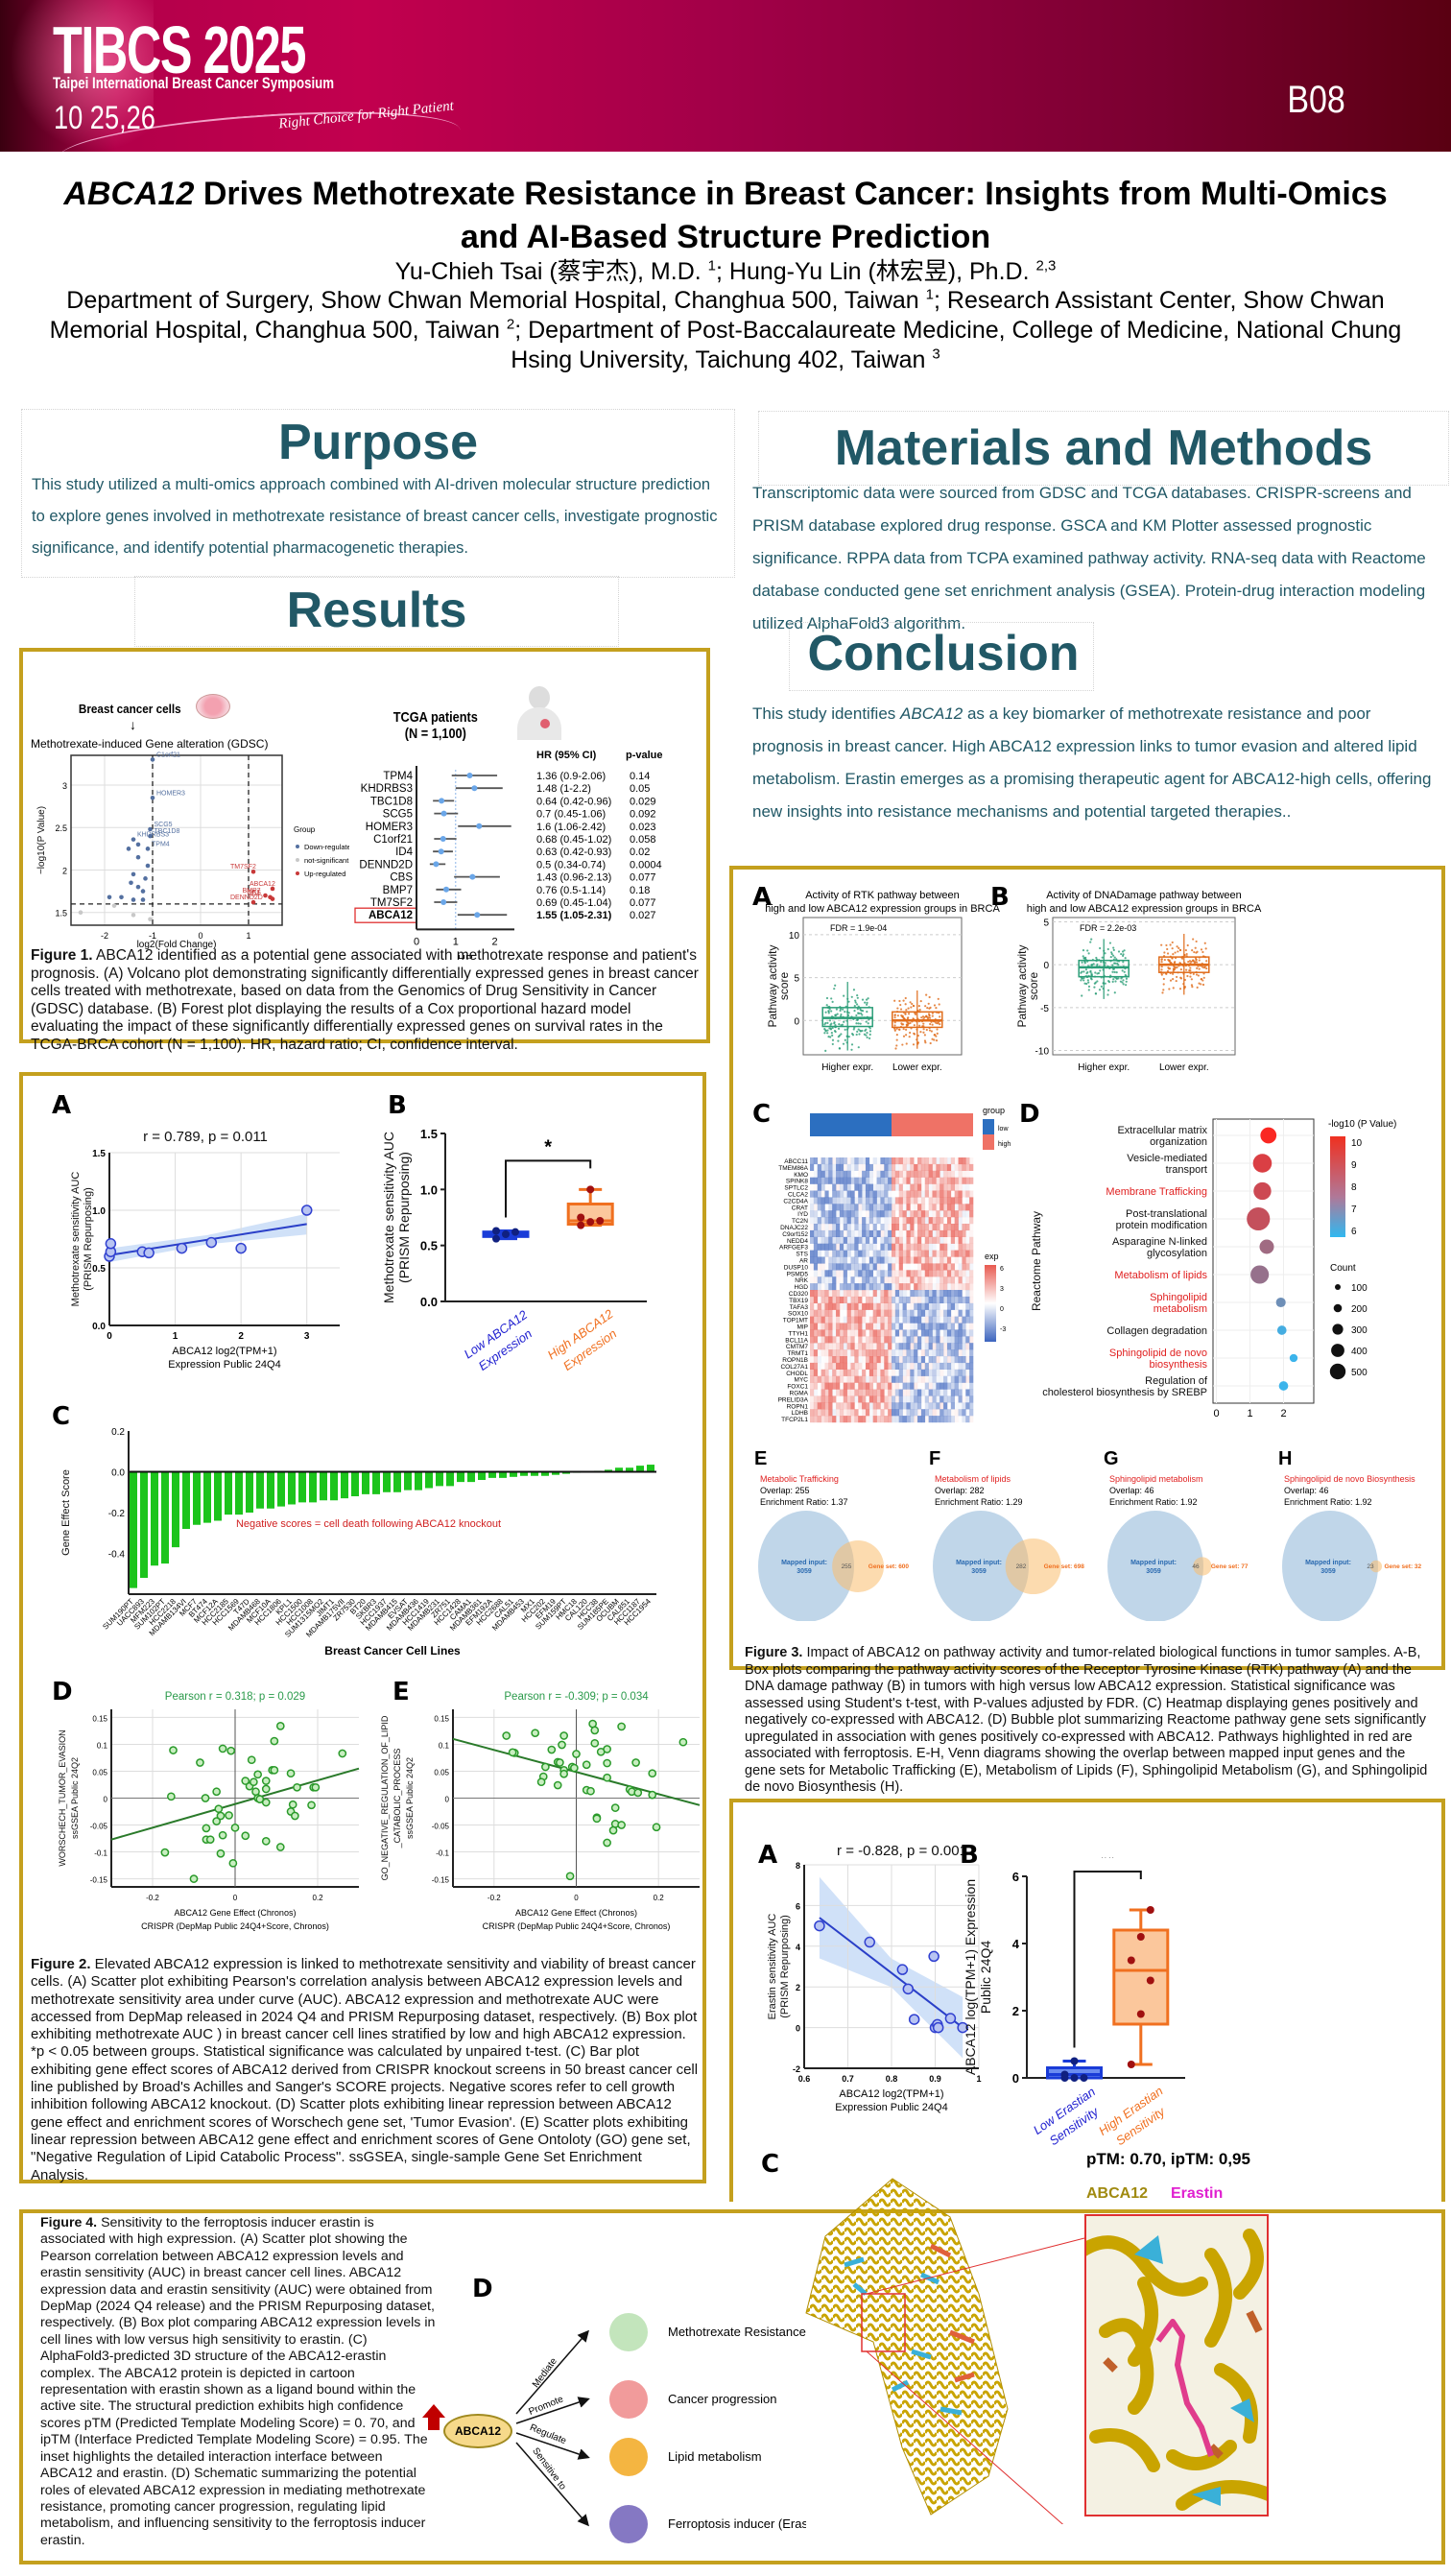 The image size is (1451, 2576). What do you see at coordinates (646, 865) in the screenshot?
I see `p-value: 0.0004` at bounding box center [646, 865].